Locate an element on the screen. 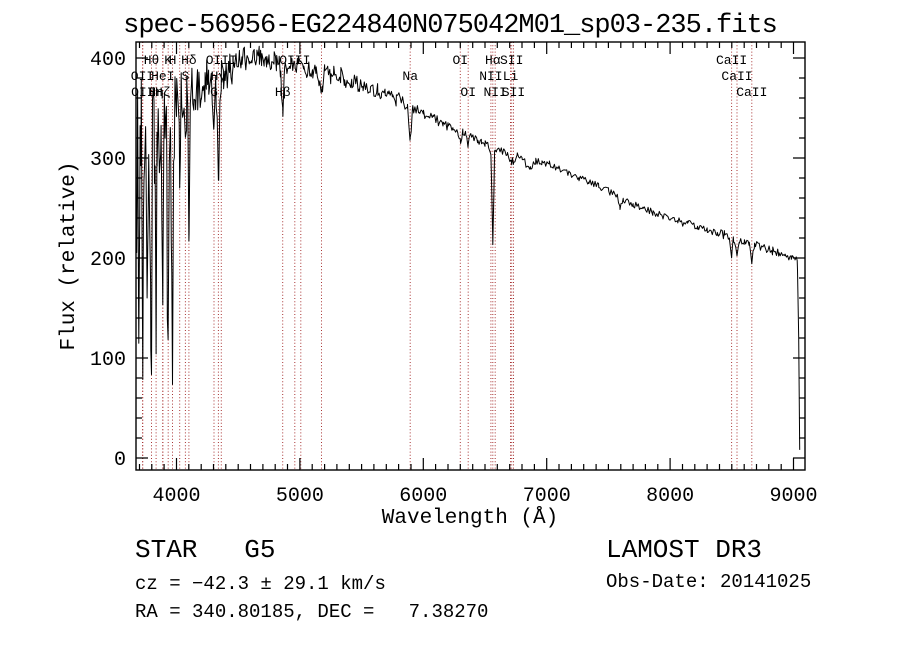  y-tick-label: 100 is located at coordinates (108, 360).